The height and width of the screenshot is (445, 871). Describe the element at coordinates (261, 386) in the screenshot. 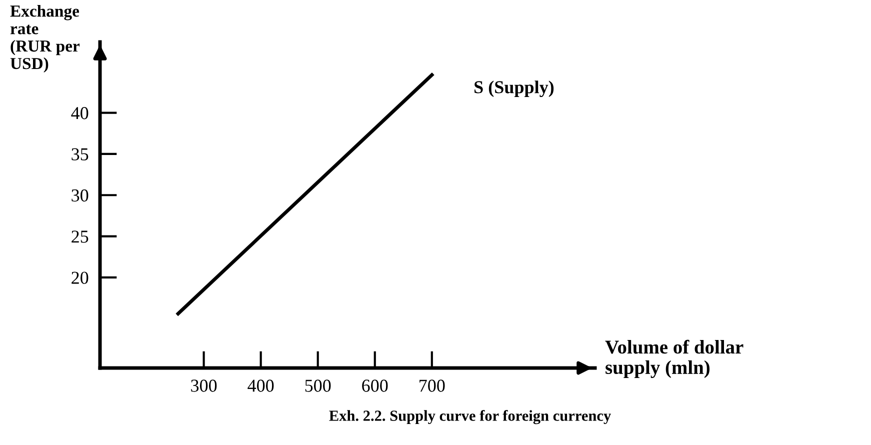

I see `x-tick-label: 400` at that location.